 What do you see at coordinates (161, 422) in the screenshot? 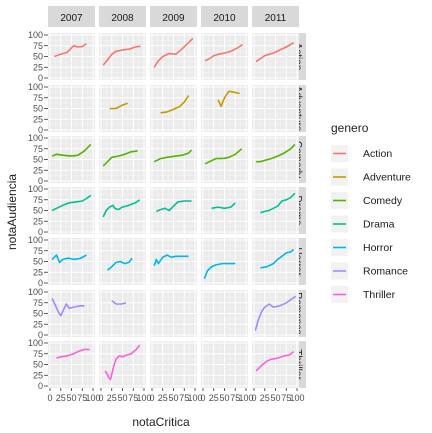
I see `x-axis-title: notaCritica` at bounding box center [161, 422].